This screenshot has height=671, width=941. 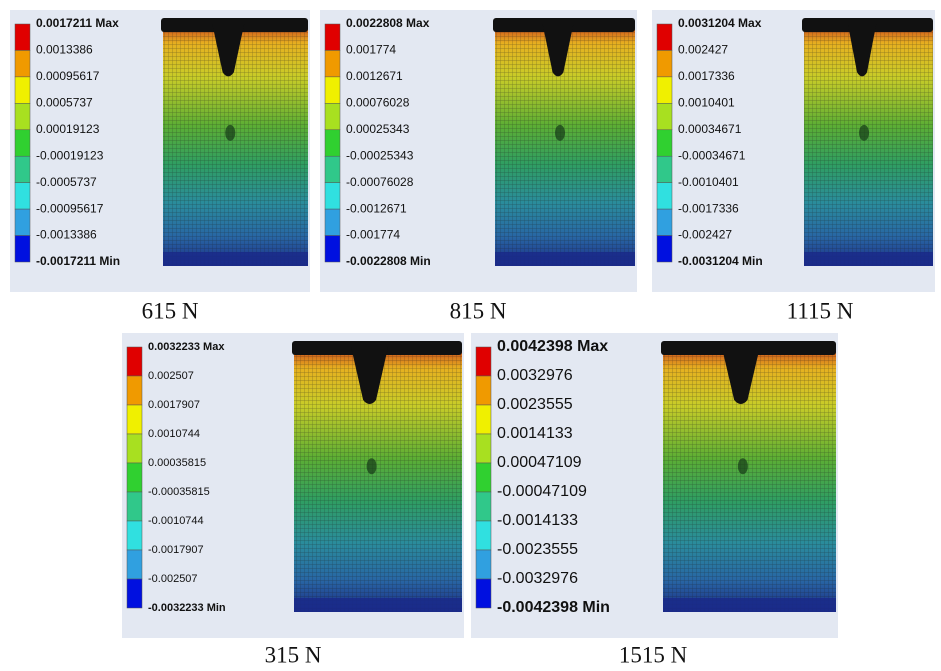 I want to click on caption: 815 N, so click(x=478, y=310).